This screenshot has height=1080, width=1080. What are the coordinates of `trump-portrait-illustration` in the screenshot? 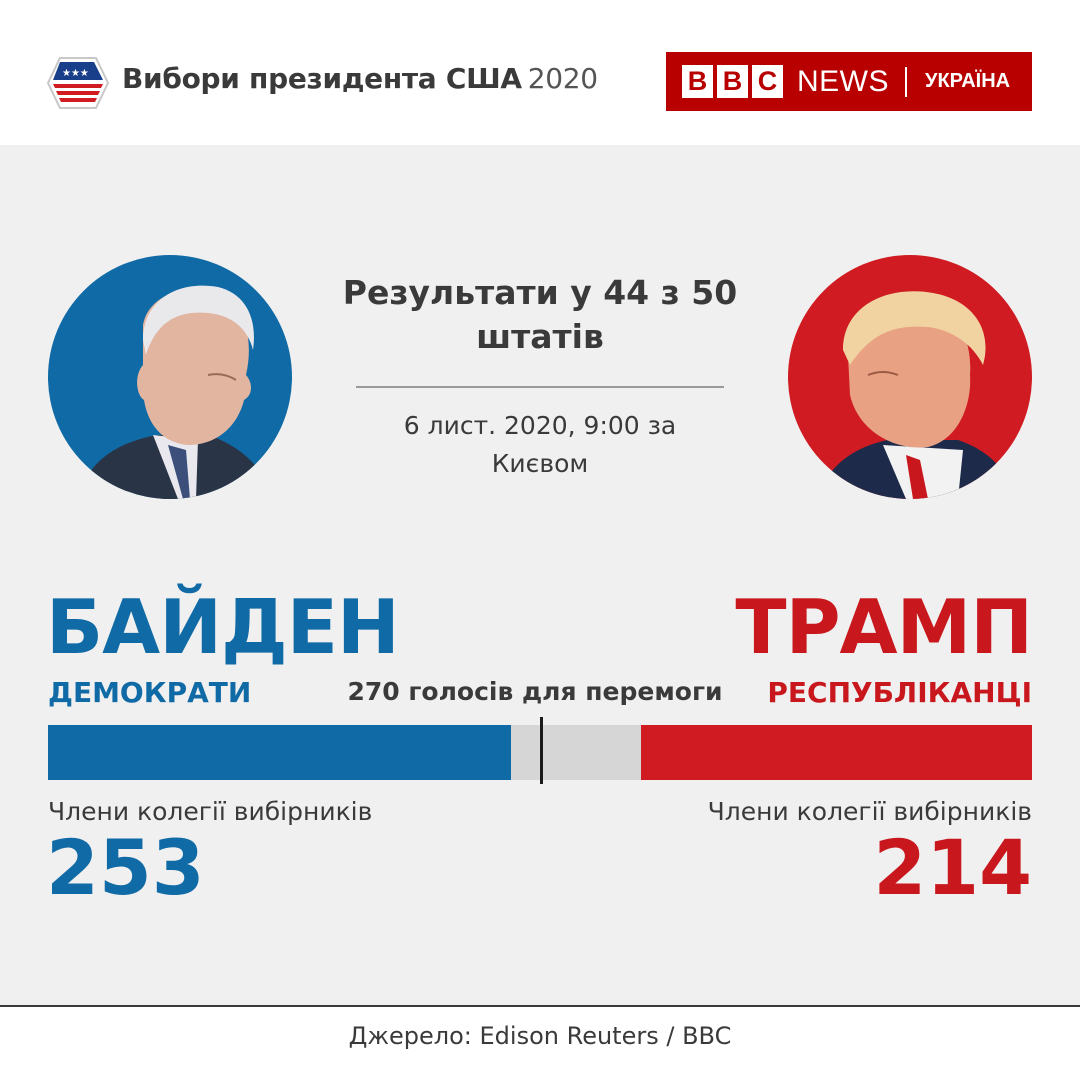 It's located at (917, 395).